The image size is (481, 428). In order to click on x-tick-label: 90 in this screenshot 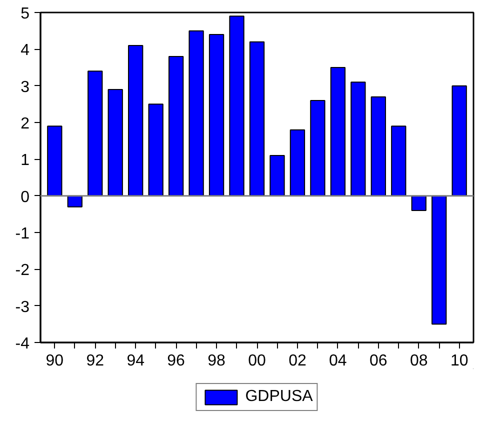, I will do `click(55, 361)`.